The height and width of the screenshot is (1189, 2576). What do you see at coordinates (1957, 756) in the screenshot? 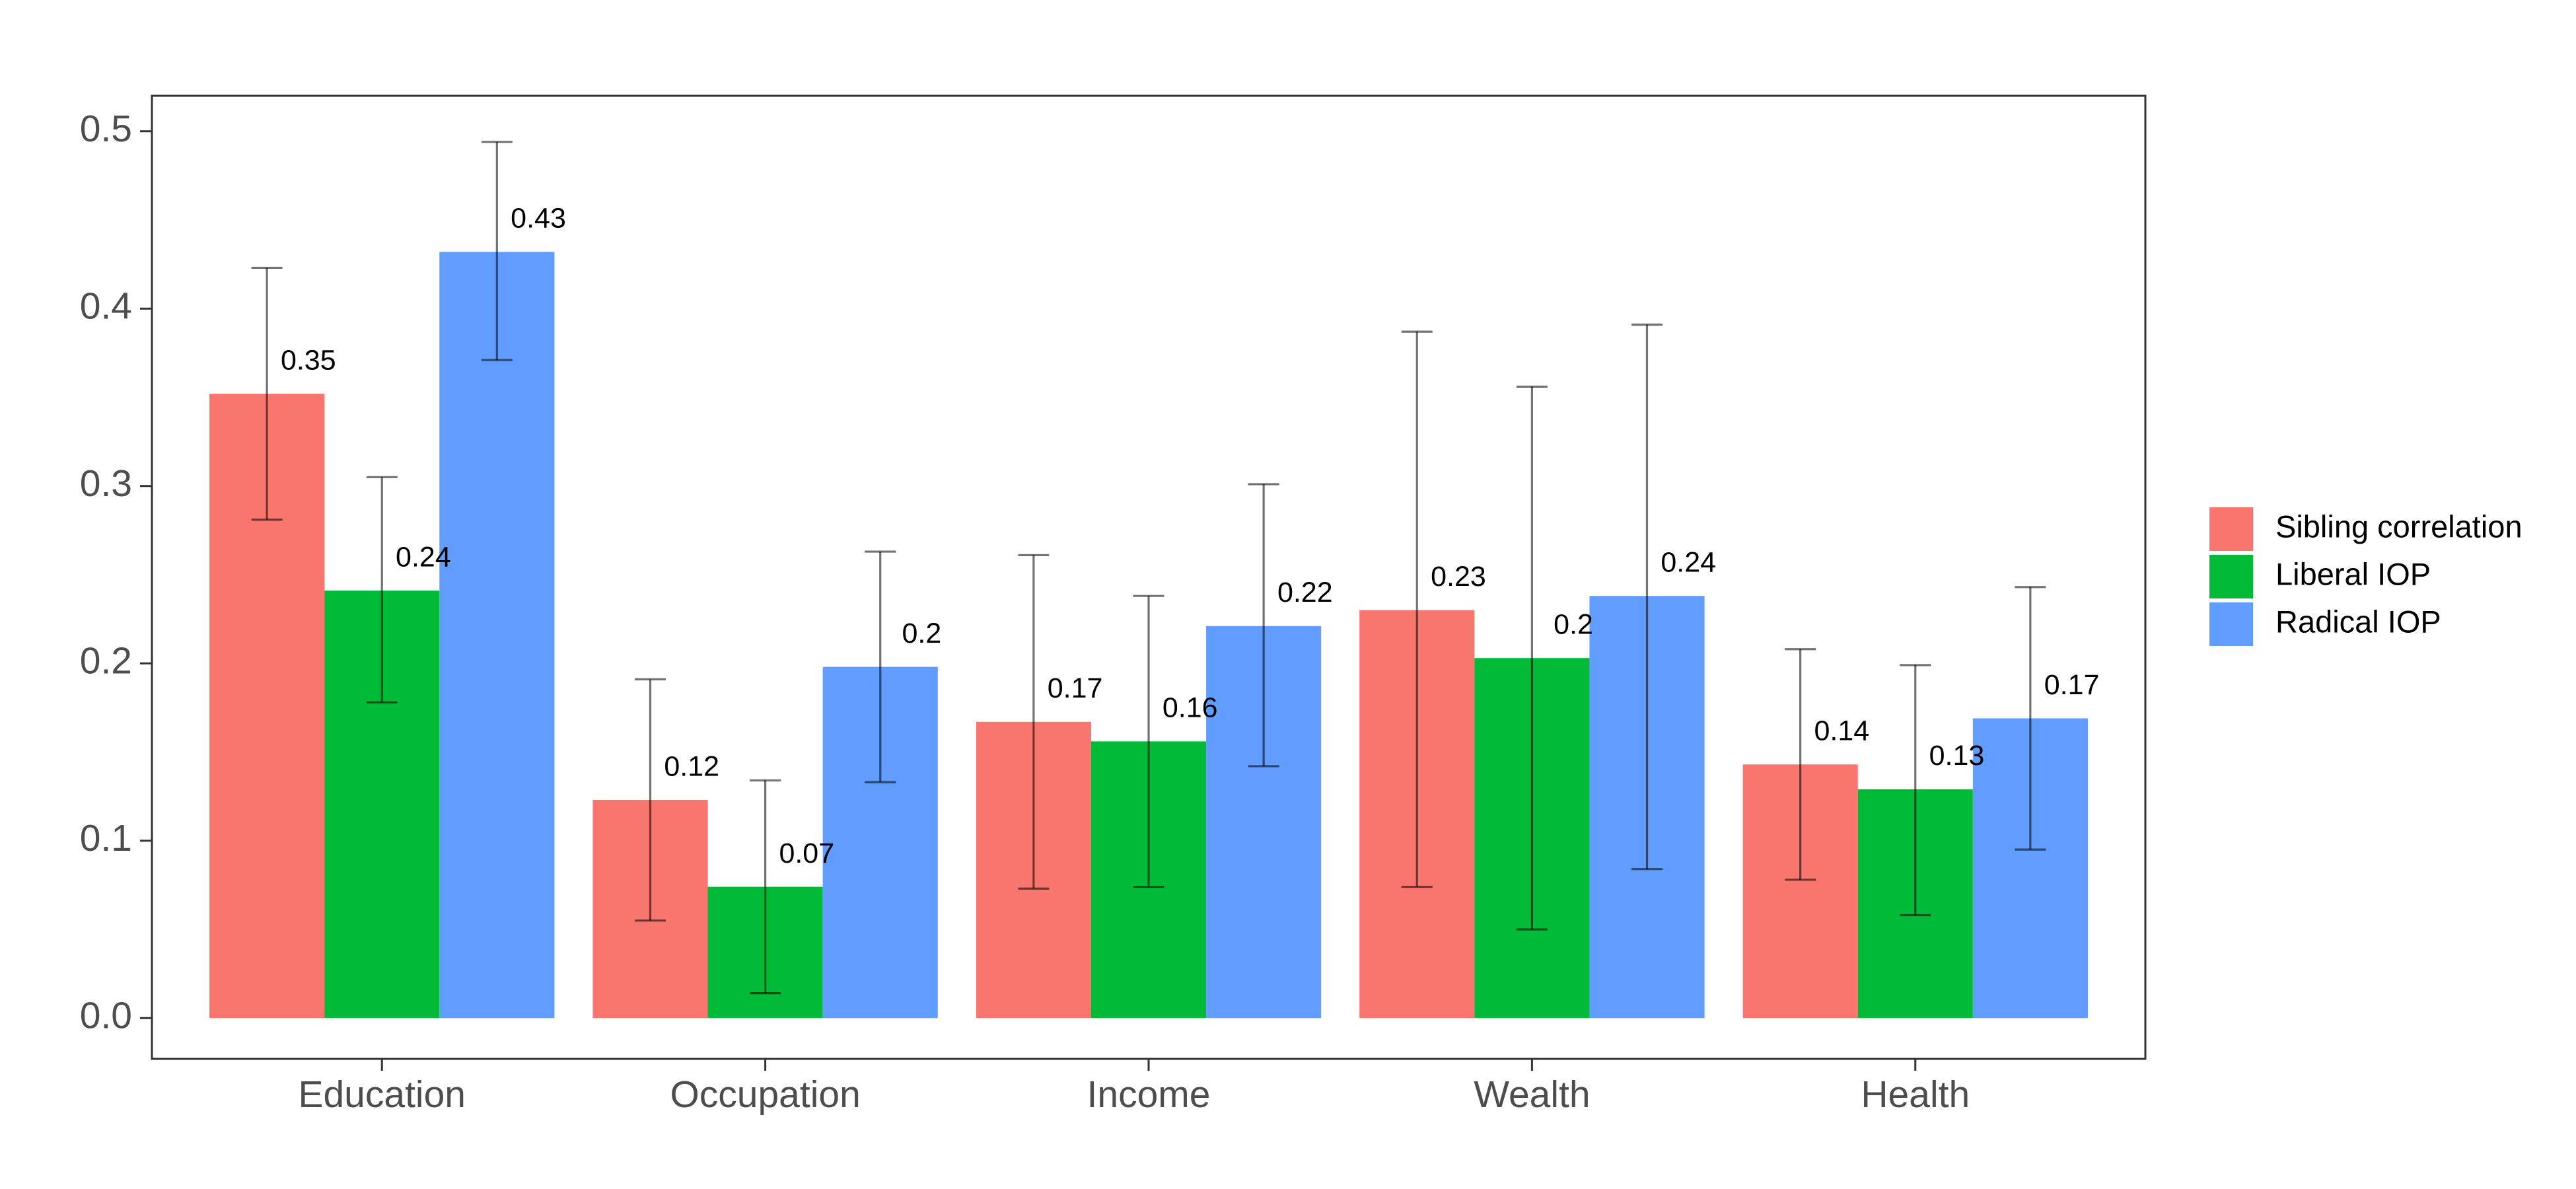
I see `data-label-liberal-iop-health: 0.13` at bounding box center [1957, 756].